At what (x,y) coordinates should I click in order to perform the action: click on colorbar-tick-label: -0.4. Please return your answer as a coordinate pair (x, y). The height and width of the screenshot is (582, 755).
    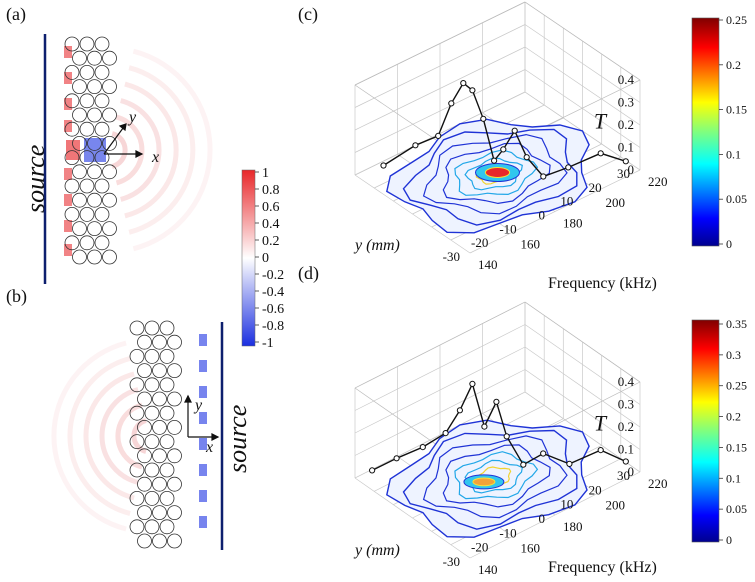
    Looking at the image, I should click on (273, 292).